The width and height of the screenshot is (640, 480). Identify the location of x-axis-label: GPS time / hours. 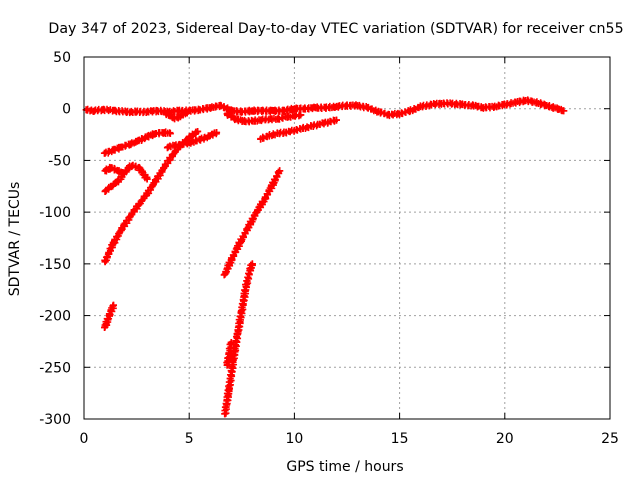
(344, 467).